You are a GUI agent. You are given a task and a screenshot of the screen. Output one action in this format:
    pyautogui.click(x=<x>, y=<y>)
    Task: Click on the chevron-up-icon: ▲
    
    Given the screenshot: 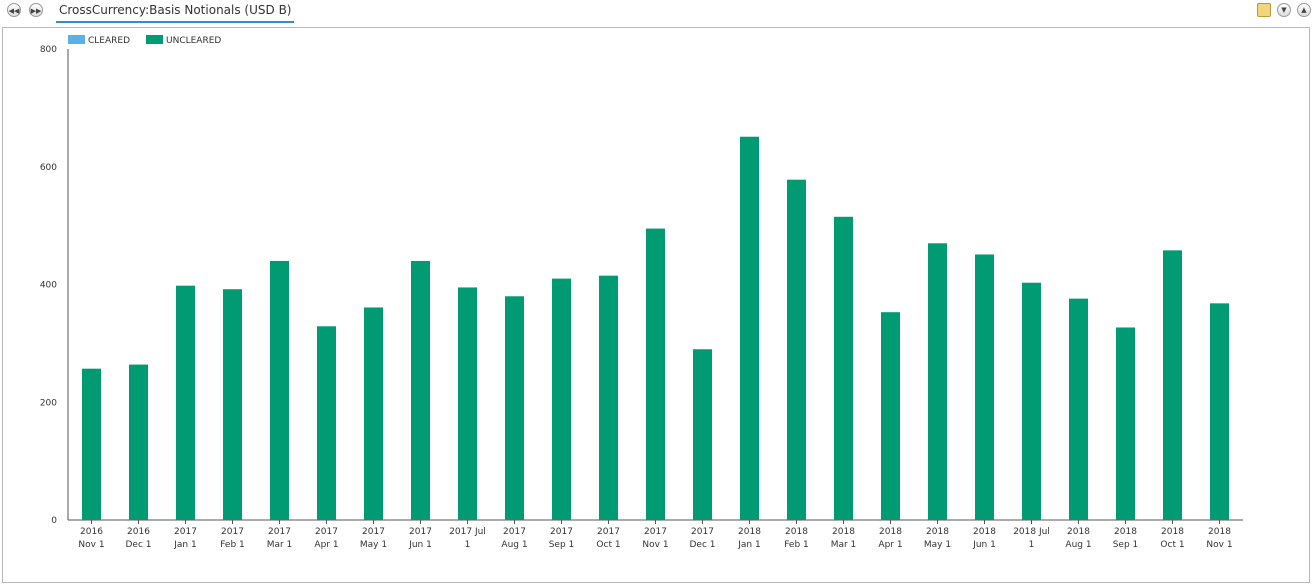 What is the action you would take?
    pyautogui.click(x=1304, y=10)
    